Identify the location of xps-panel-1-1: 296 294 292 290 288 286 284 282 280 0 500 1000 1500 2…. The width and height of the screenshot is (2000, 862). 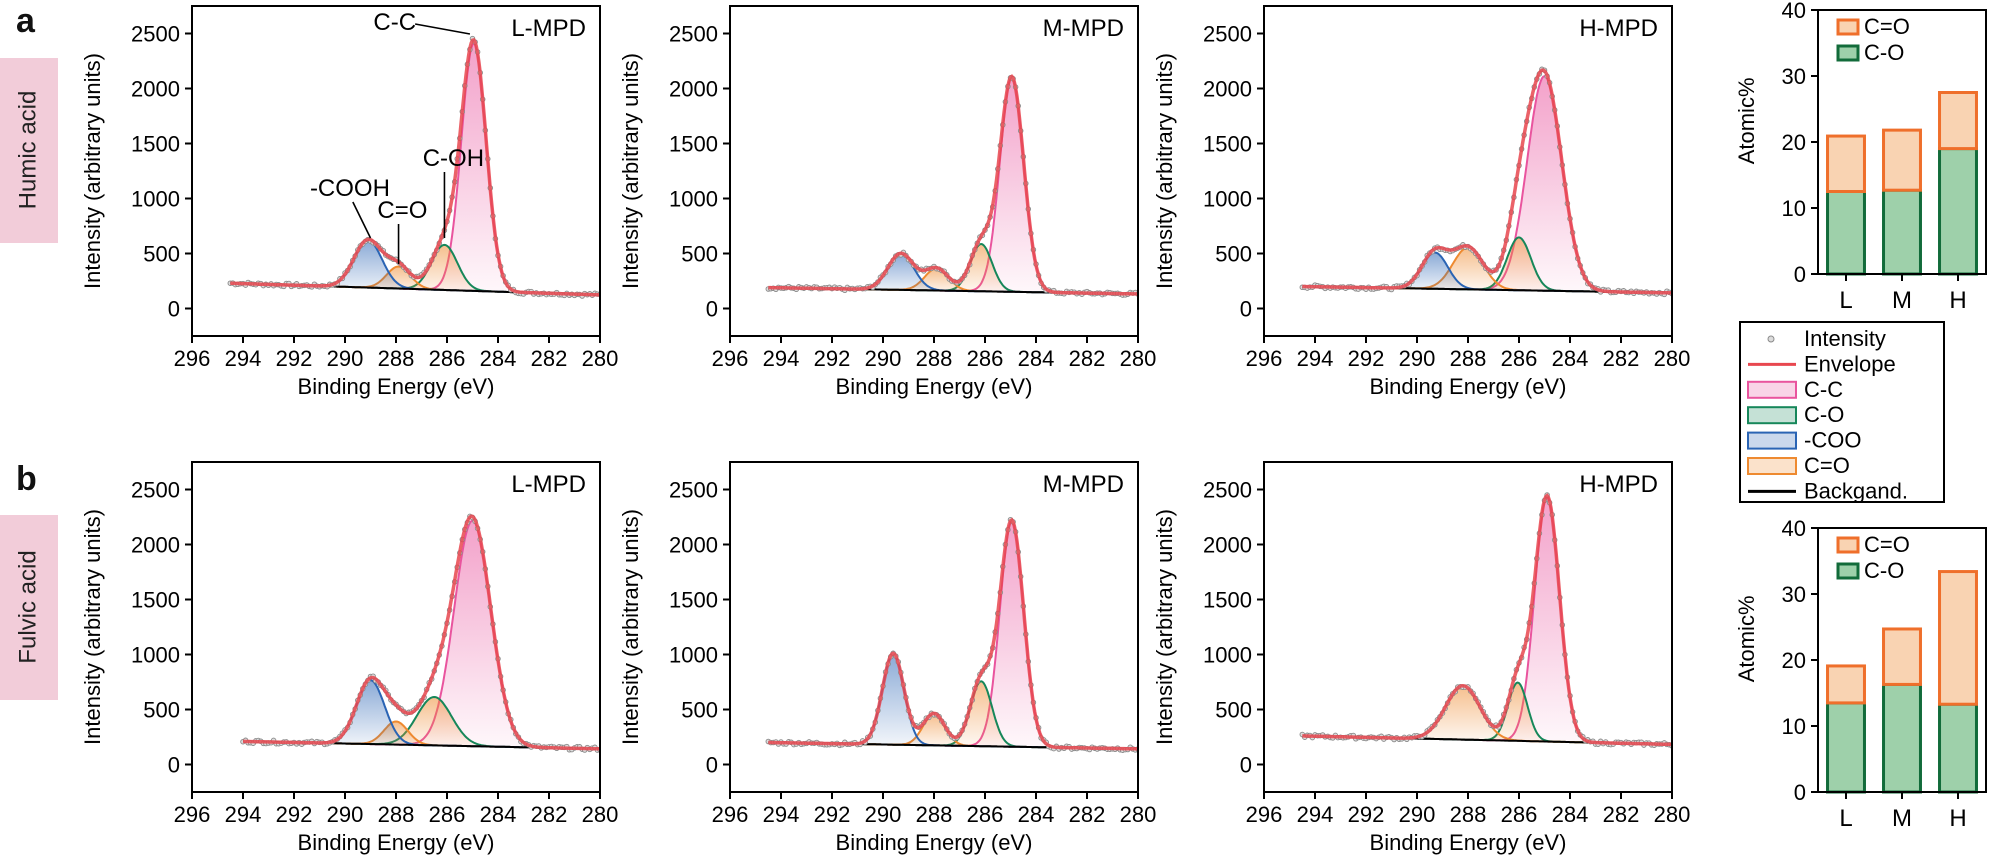
(887, 658).